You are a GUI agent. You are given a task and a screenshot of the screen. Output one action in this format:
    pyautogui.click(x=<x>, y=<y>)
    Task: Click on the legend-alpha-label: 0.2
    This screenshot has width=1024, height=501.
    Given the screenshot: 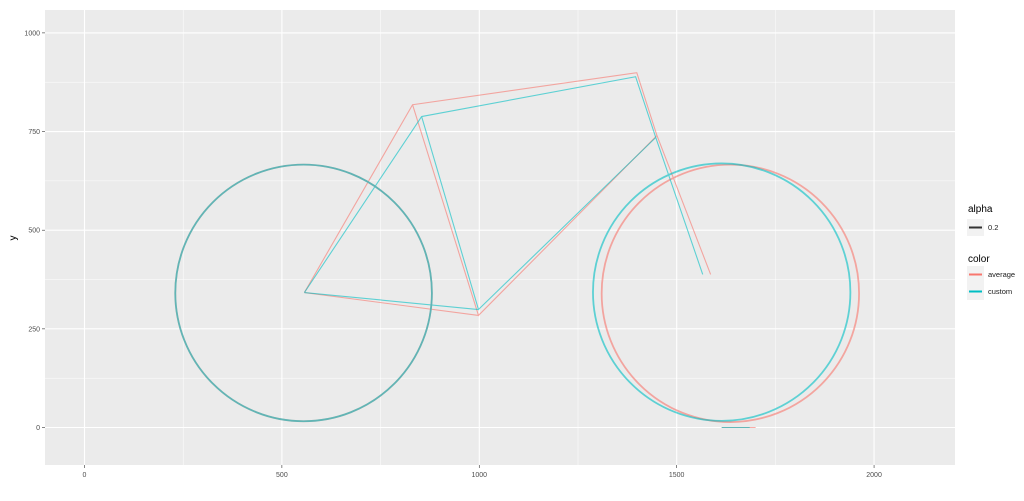 What is the action you would take?
    pyautogui.click(x=993, y=227)
    